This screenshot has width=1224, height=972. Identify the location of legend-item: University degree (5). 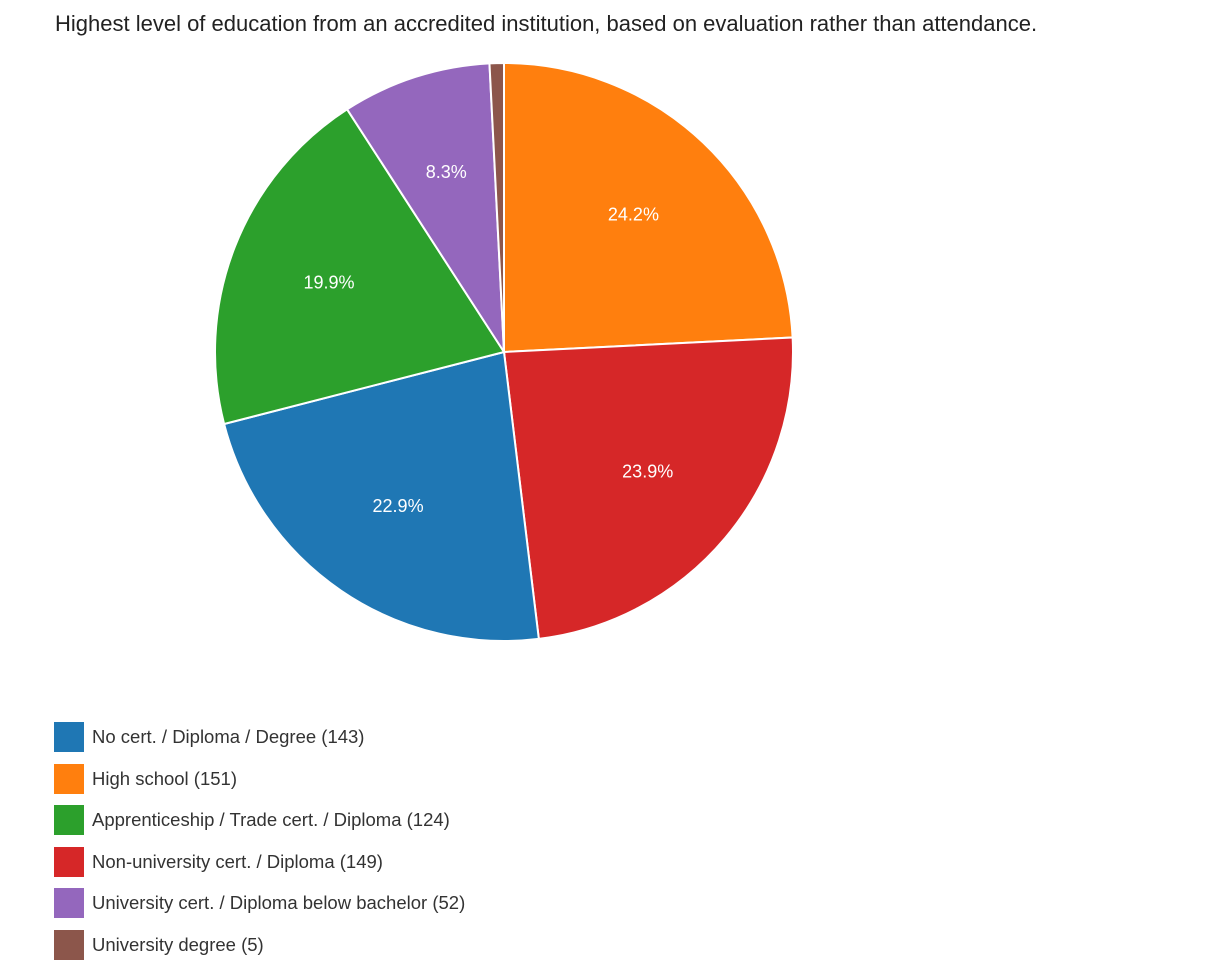
(259, 945).